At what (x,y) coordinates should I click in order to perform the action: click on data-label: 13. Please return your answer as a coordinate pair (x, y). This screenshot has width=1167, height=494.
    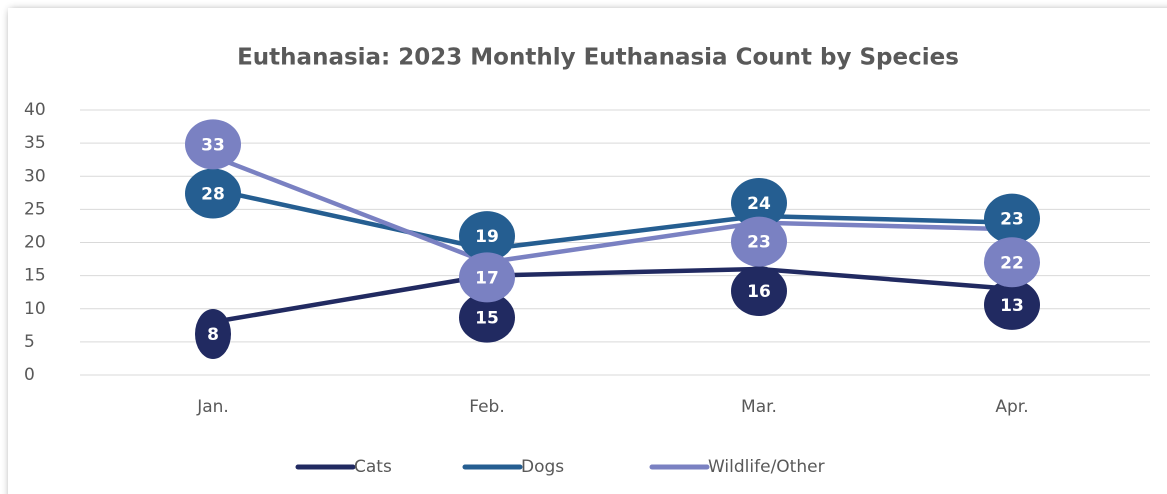
    Looking at the image, I should click on (1012, 306).